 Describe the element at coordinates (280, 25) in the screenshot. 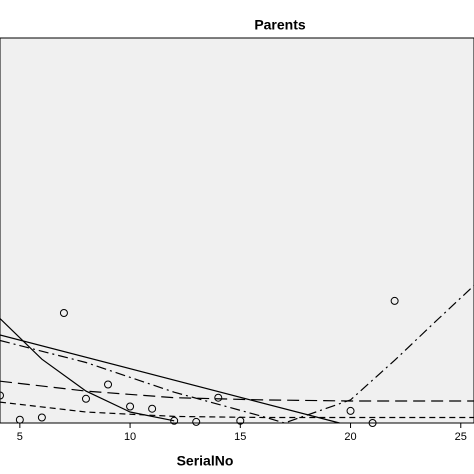

I see `chart-title: Parents` at that location.